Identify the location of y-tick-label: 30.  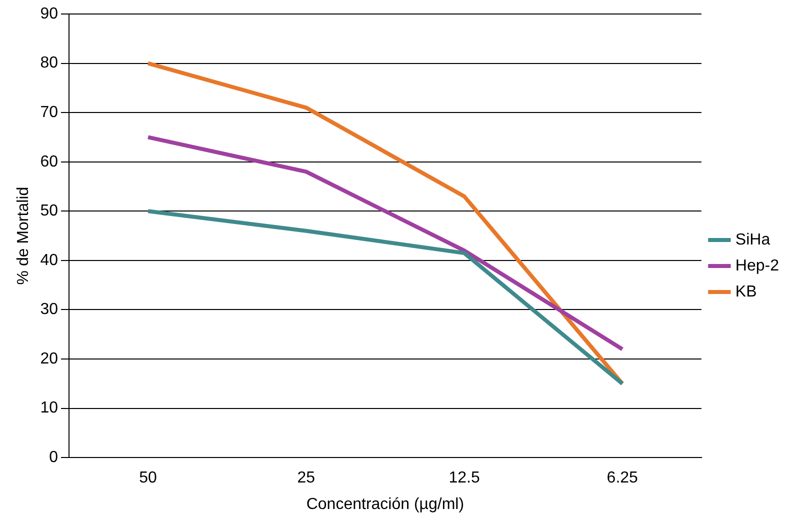
(49, 309).